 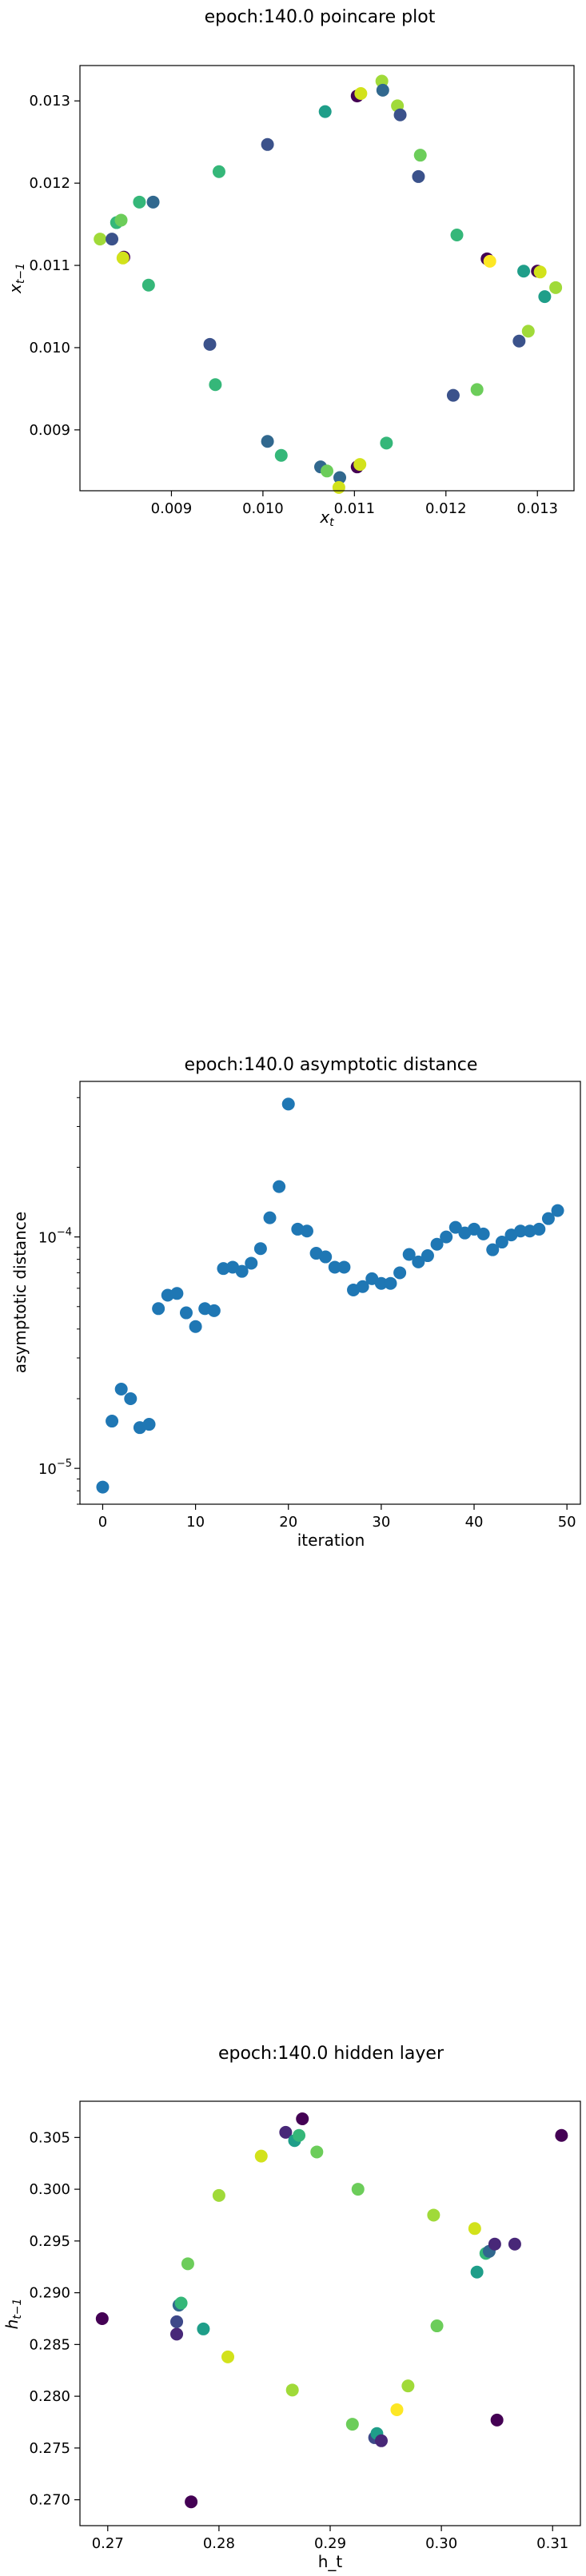 What do you see at coordinates (441, 2543) in the screenshot?
I see `hidden-layer-x-tick-label: 0.30` at bounding box center [441, 2543].